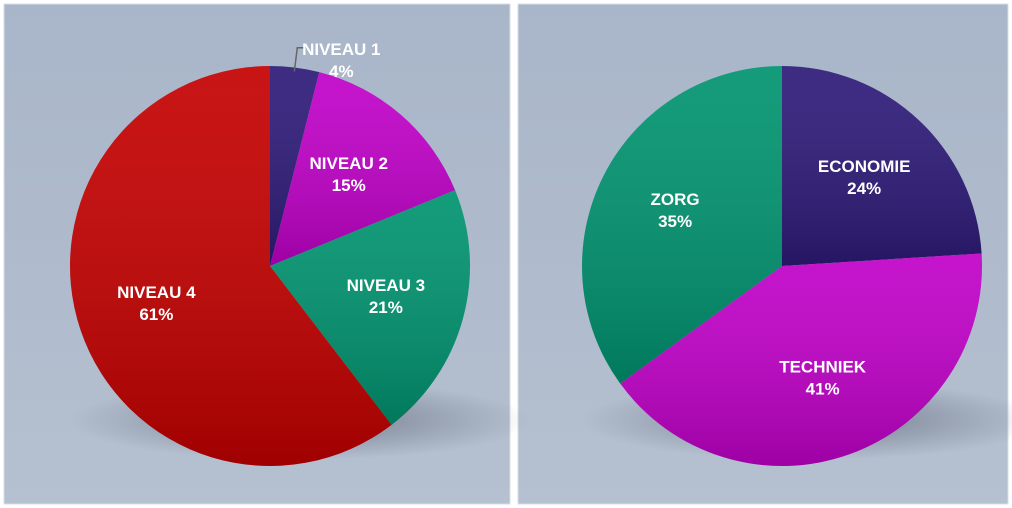  Describe the element at coordinates (823, 366) in the screenshot. I see `slice-label: TECHNIEK` at that location.